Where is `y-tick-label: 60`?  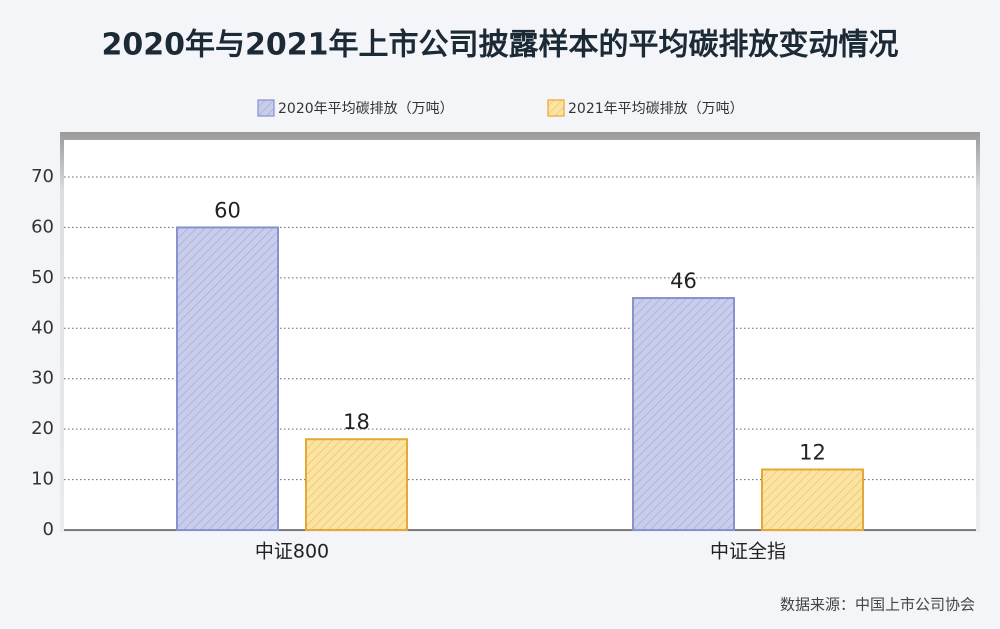
y-tick-label: 60 is located at coordinates (42, 226).